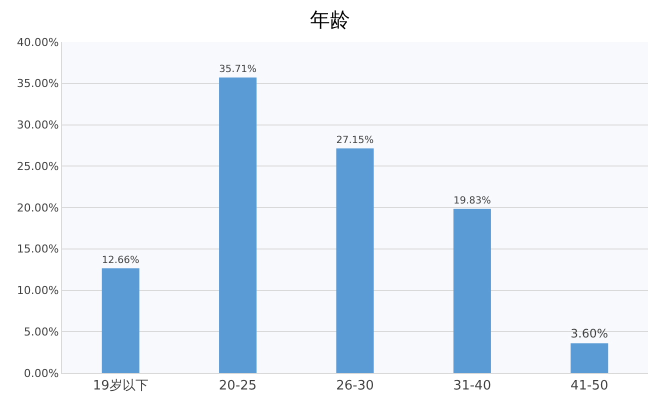 This screenshot has height=411, width=660. I want to click on data-label: 12.66%, so click(121, 260).